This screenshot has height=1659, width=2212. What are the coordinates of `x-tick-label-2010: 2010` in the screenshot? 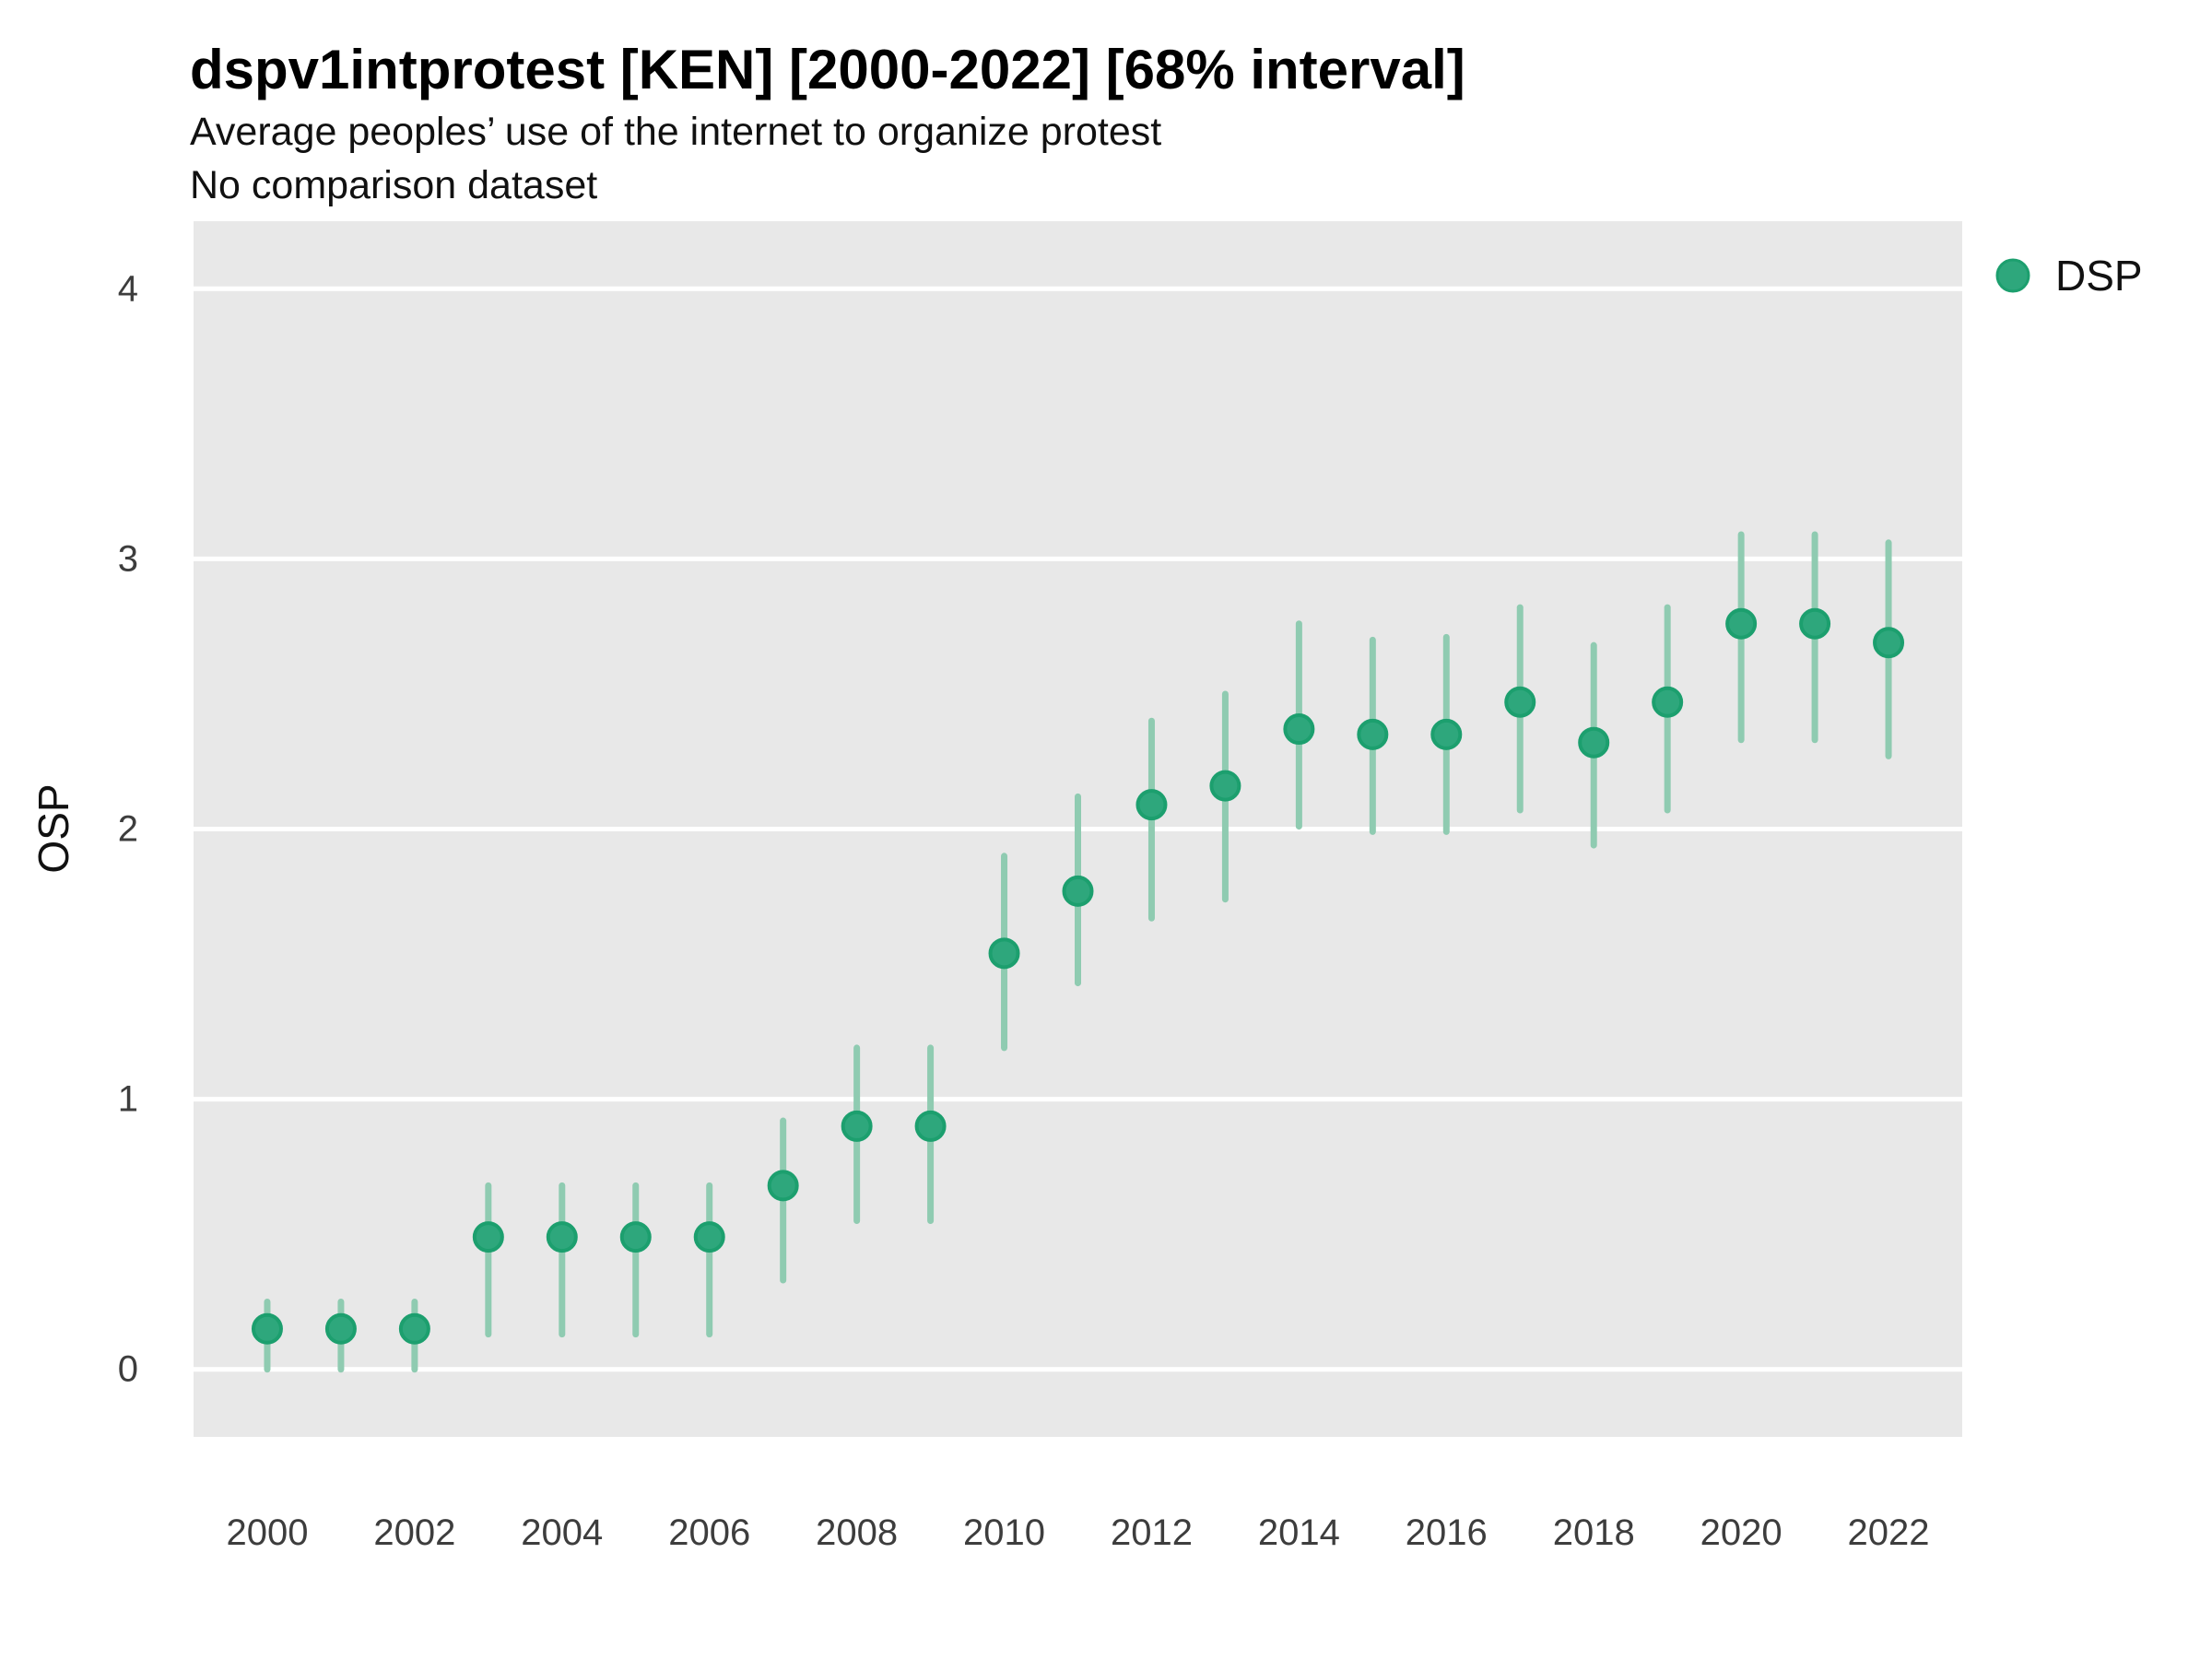 It's located at (1004, 1532).